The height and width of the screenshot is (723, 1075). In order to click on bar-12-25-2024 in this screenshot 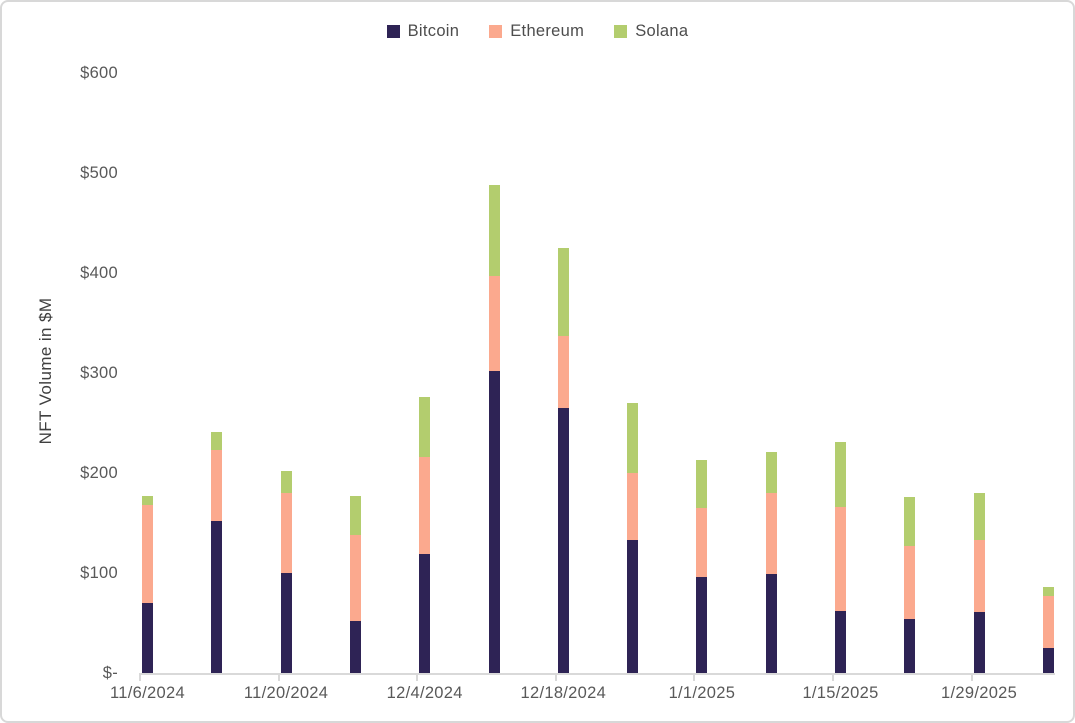, I will do `click(633, 538)`.